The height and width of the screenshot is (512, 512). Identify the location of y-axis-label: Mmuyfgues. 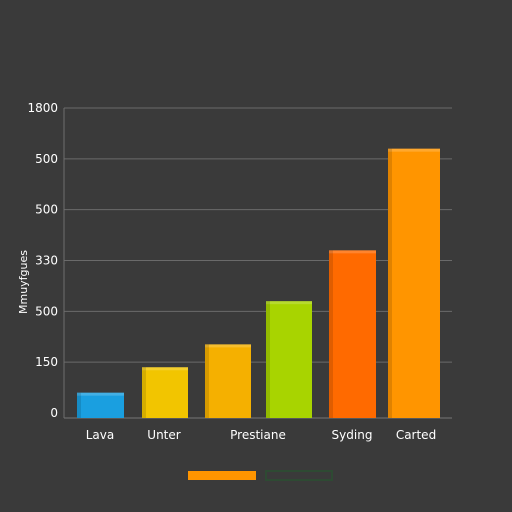
(23, 282).